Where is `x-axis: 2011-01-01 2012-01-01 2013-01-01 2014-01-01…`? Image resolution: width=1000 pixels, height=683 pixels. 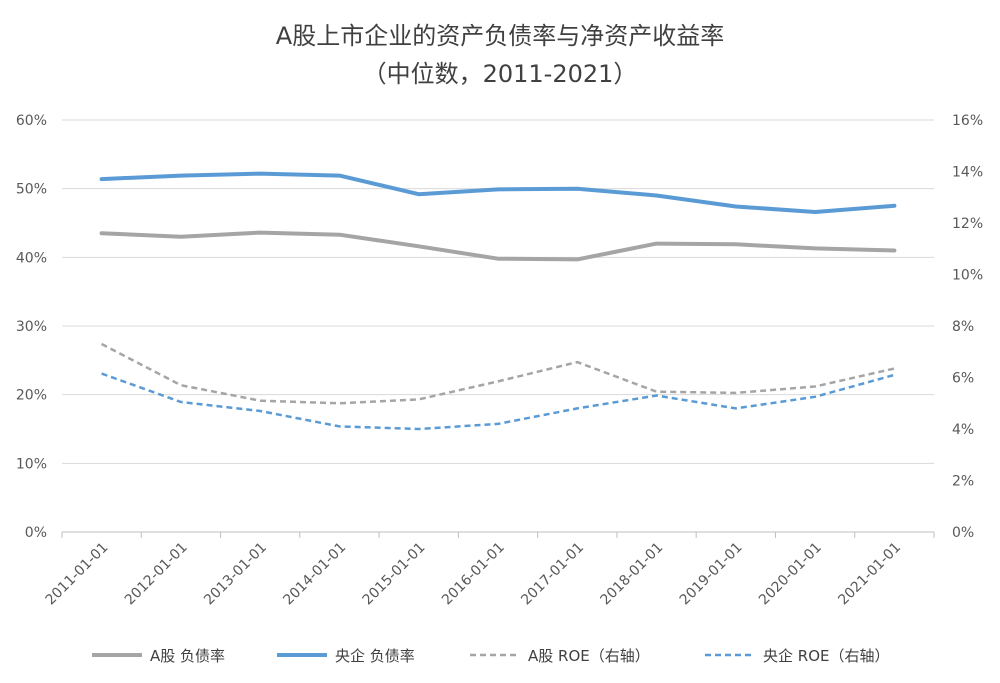 x-axis: 2011-01-01 2012-01-01 2013-01-01 2014-01-01… is located at coordinates (489, 570).